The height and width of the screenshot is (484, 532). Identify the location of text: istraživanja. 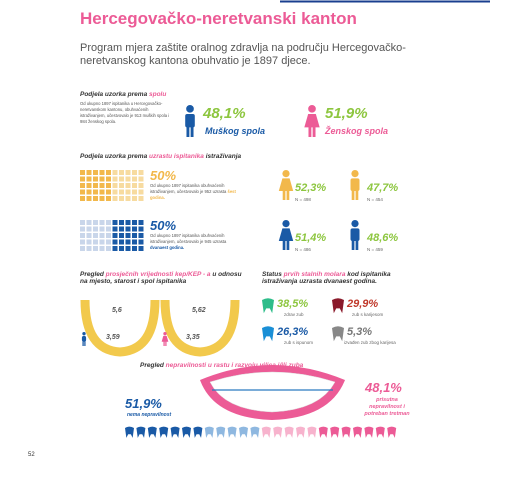
(222, 156).